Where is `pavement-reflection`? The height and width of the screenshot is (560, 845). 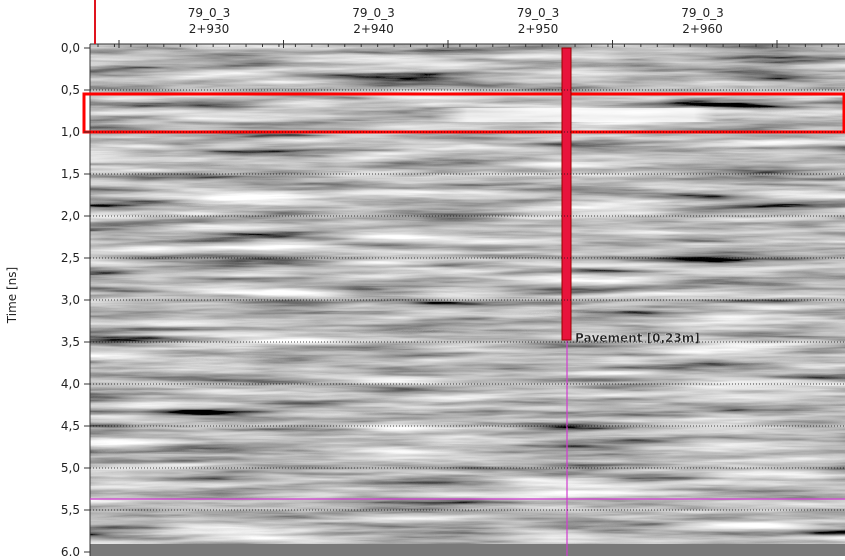 pavement-reflection is located at coordinates (467, 115).